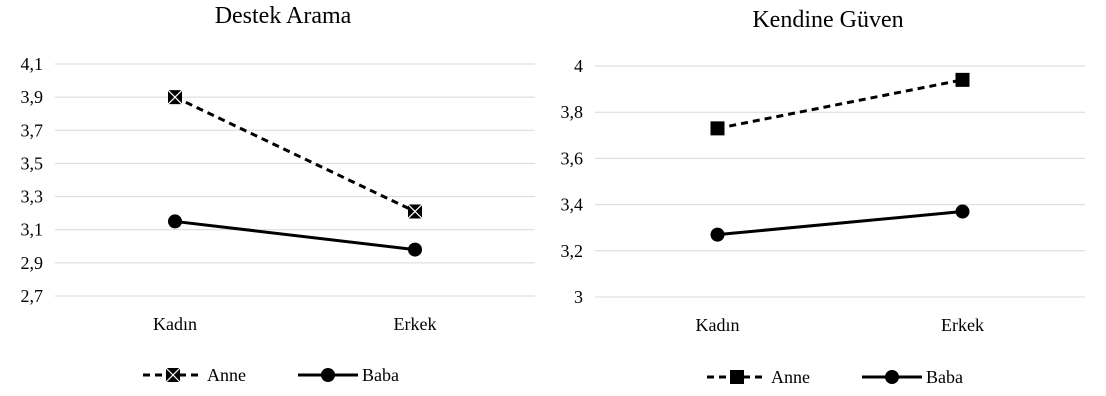 The image size is (1106, 396). I want to click on y-tick-label: 3,9, so click(32, 97).